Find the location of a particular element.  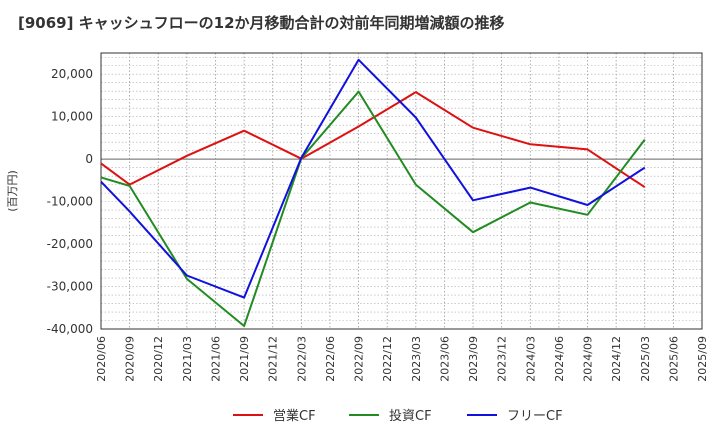

y-axis-label: (百万円) is located at coordinates (12, 191).